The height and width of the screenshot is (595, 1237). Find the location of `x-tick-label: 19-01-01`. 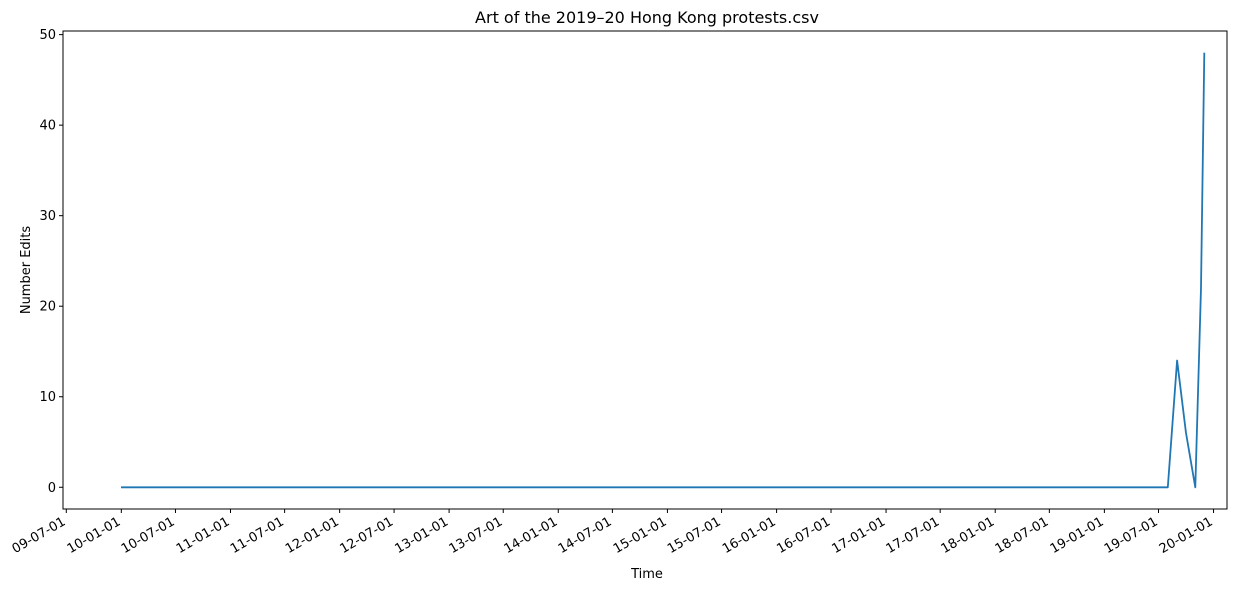

x-tick-label: 19-01-01 is located at coordinates (1077, 535).